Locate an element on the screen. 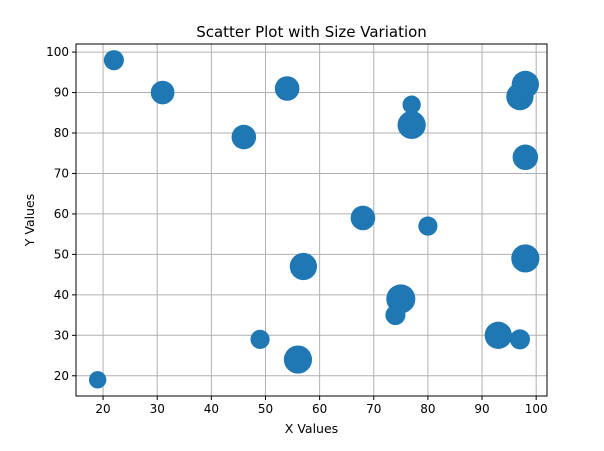 This screenshot has width=604, height=451. x-axis-ticks: 20 30 40 50 60 70 80 90 100 is located at coordinates (321, 406).